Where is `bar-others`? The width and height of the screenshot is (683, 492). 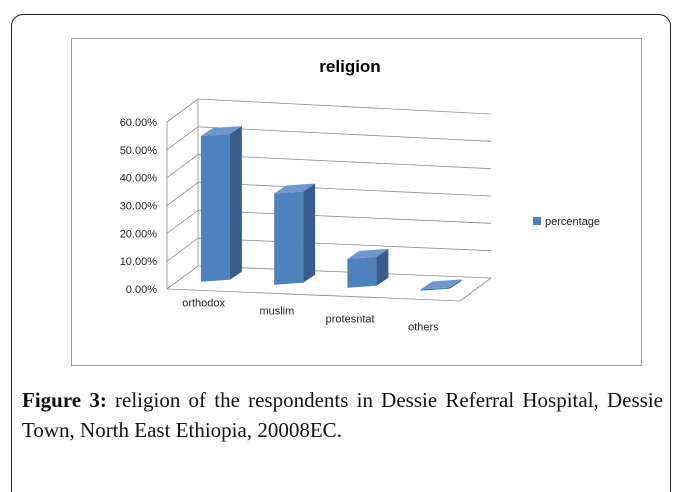
bar-others is located at coordinates (441, 285).